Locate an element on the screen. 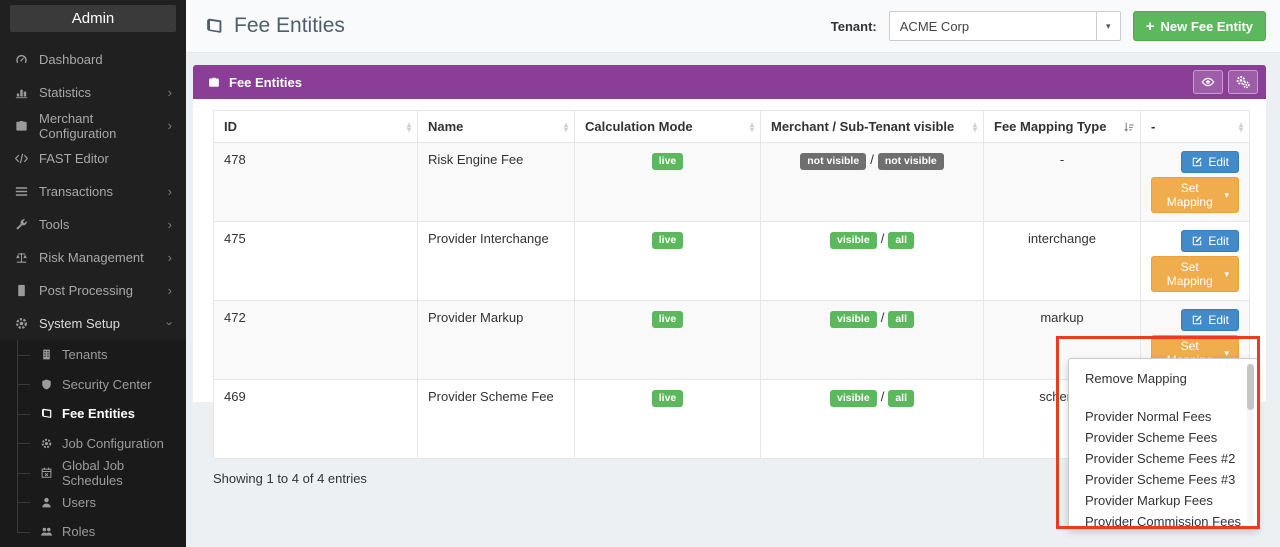 The width and height of the screenshot is (1280, 547). bar-chart-icon is located at coordinates (21, 94).